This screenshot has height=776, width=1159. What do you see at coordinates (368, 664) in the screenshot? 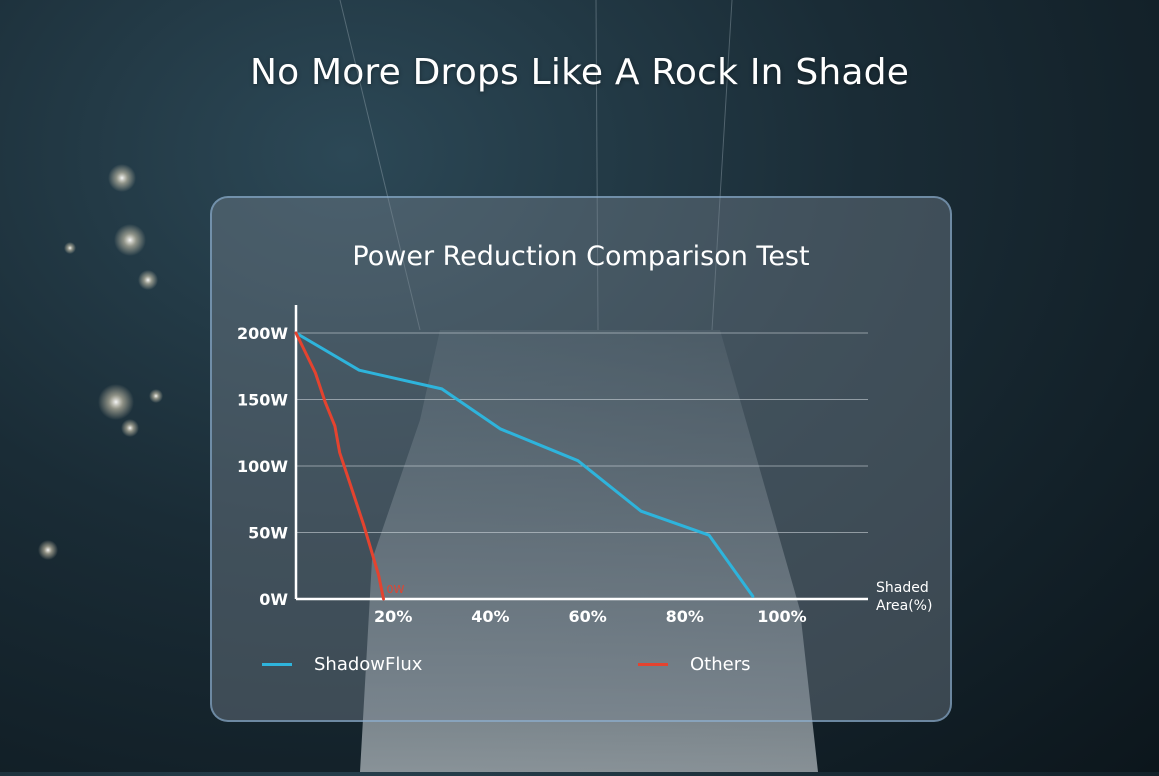
I see `legend-label-shadowflux: ShadowFlux` at bounding box center [368, 664].